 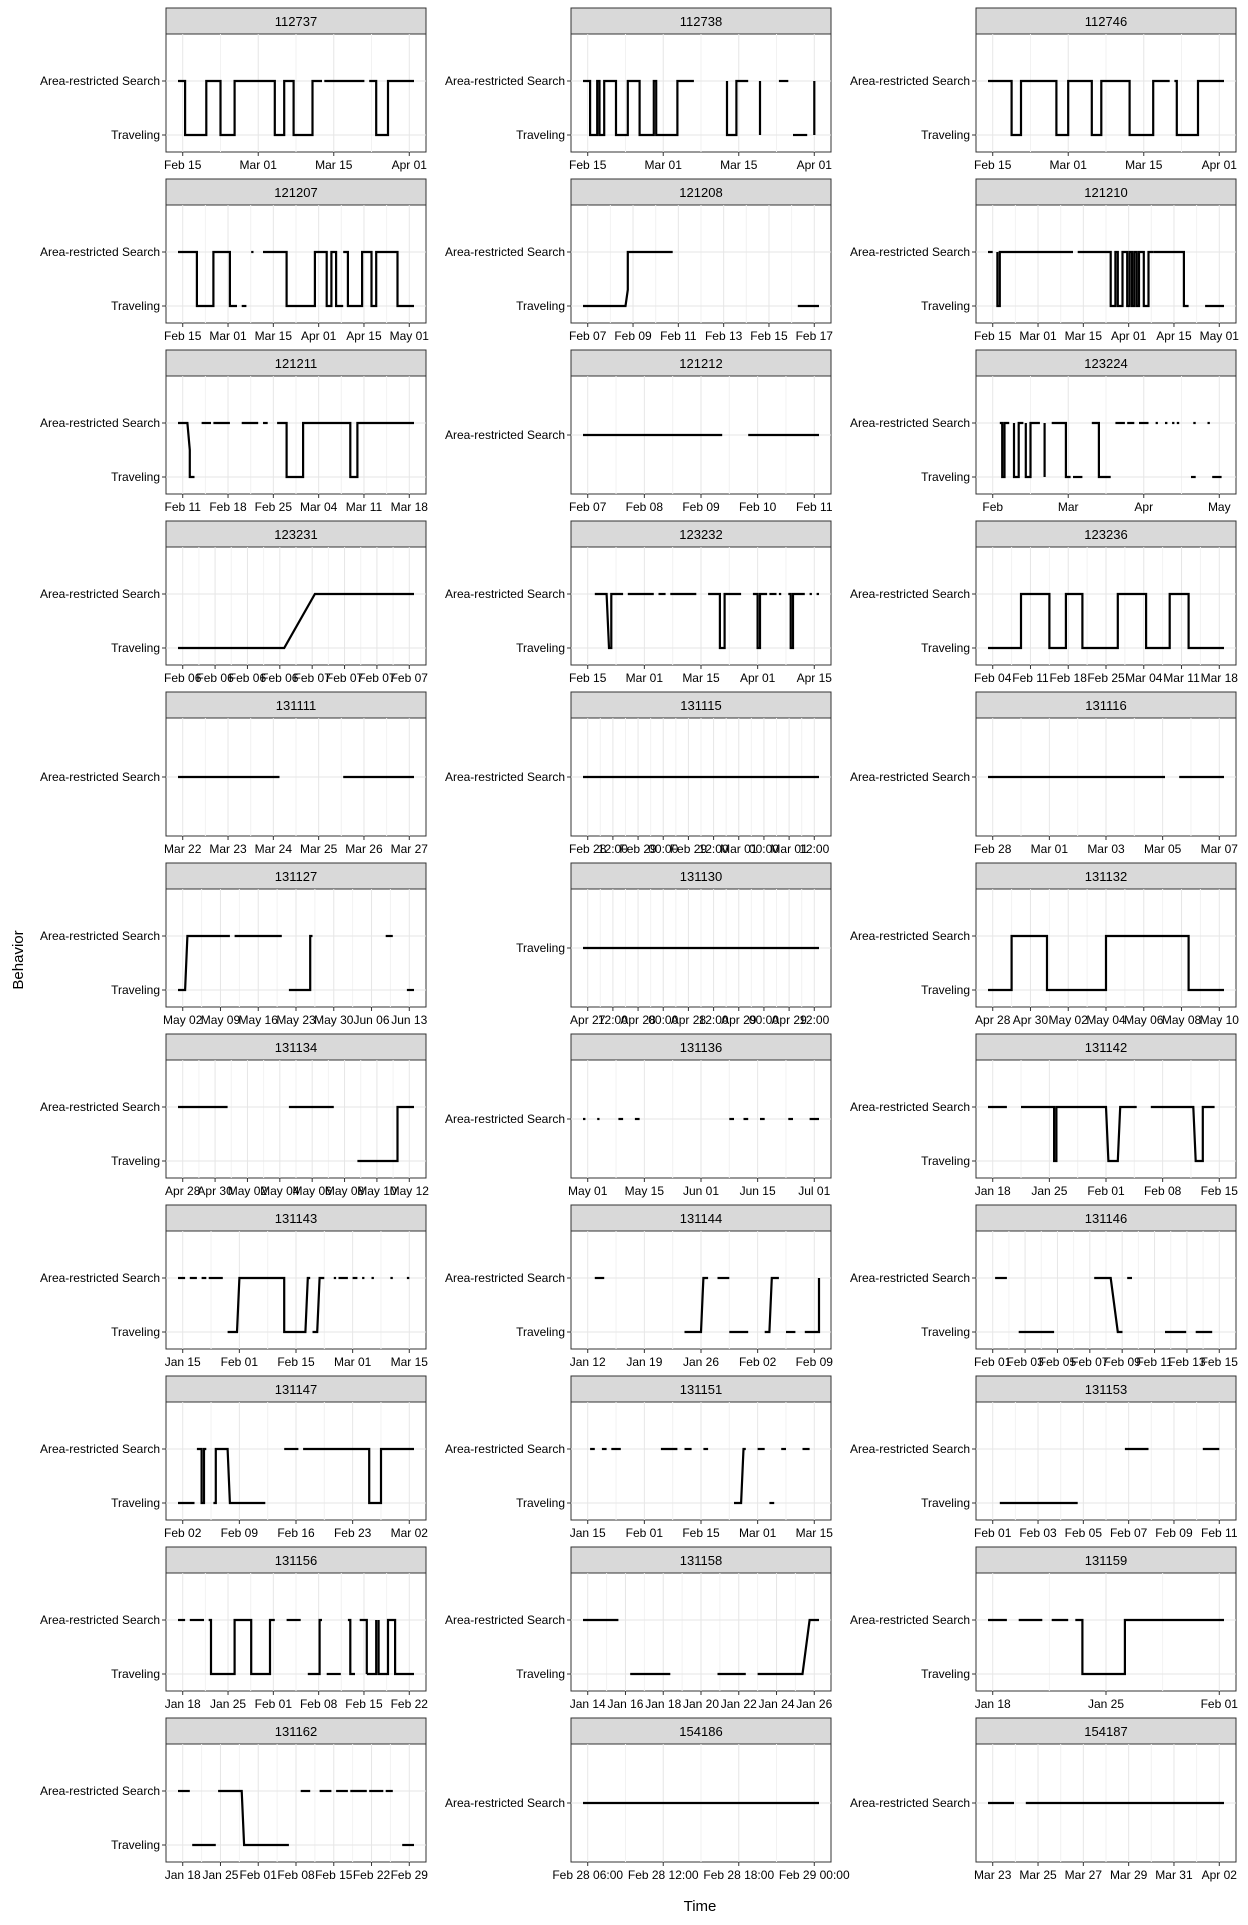 What do you see at coordinates (1105, 192) in the screenshot?
I see `facet-title: 121210` at bounding box center [1105, 192].